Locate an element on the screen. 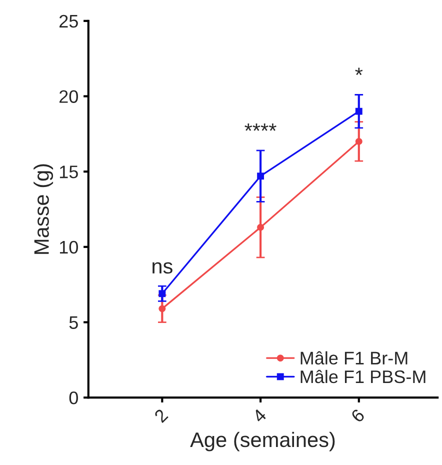 The width and height of the screenshot is (442, 465). x-tick-label: 6 is located at coordinates (358, 416).